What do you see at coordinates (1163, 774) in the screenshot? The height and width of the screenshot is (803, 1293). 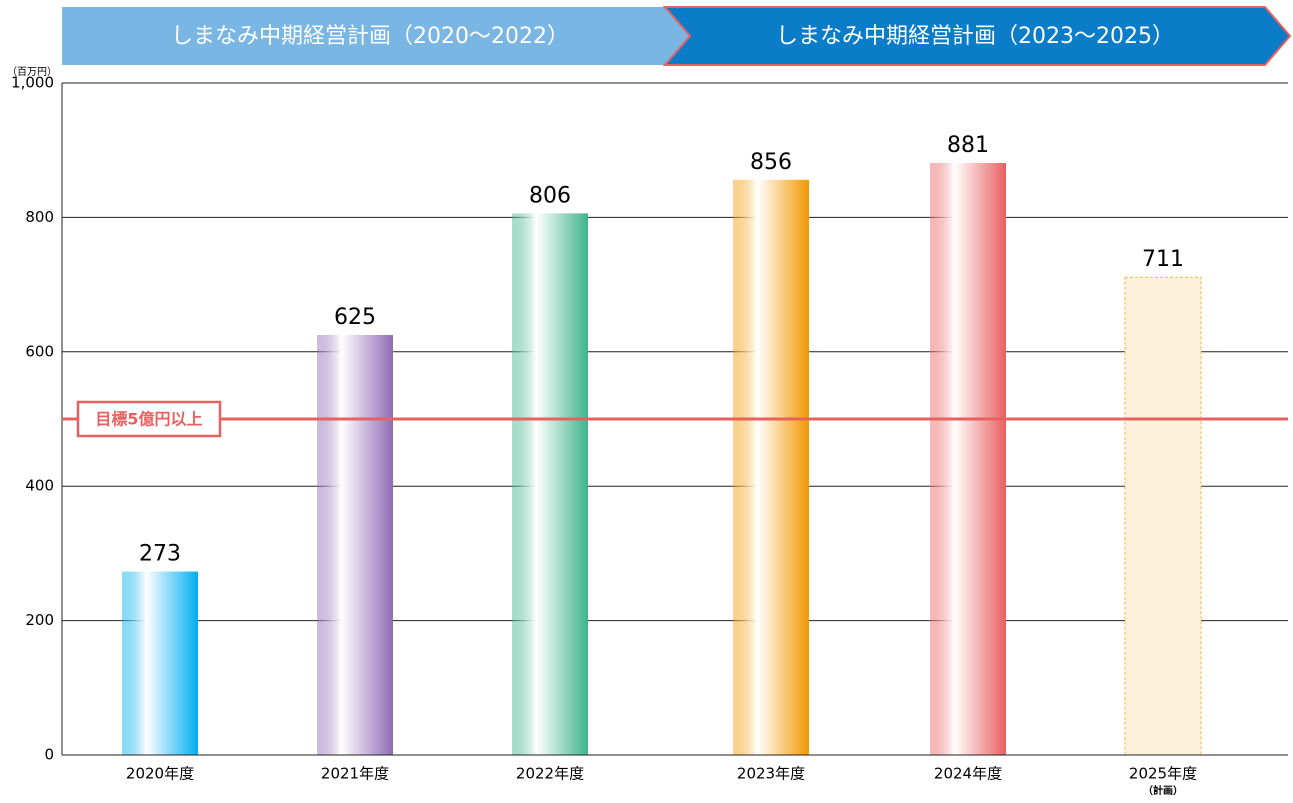 I see `x-tick-label: 2025年度` at bounding box center [1163, 774].